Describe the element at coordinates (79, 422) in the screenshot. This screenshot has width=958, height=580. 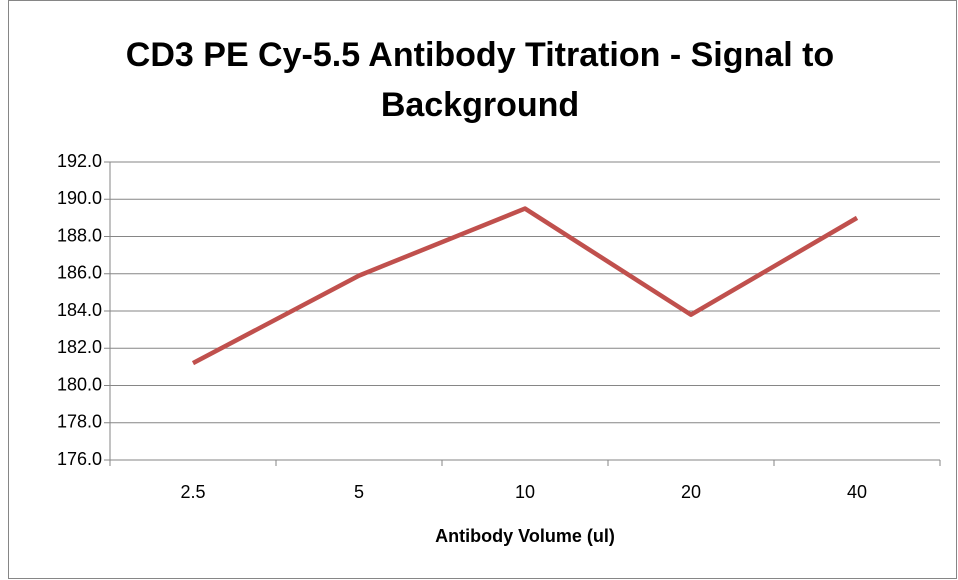
I see `y-tick-label: 178.0` at that location.